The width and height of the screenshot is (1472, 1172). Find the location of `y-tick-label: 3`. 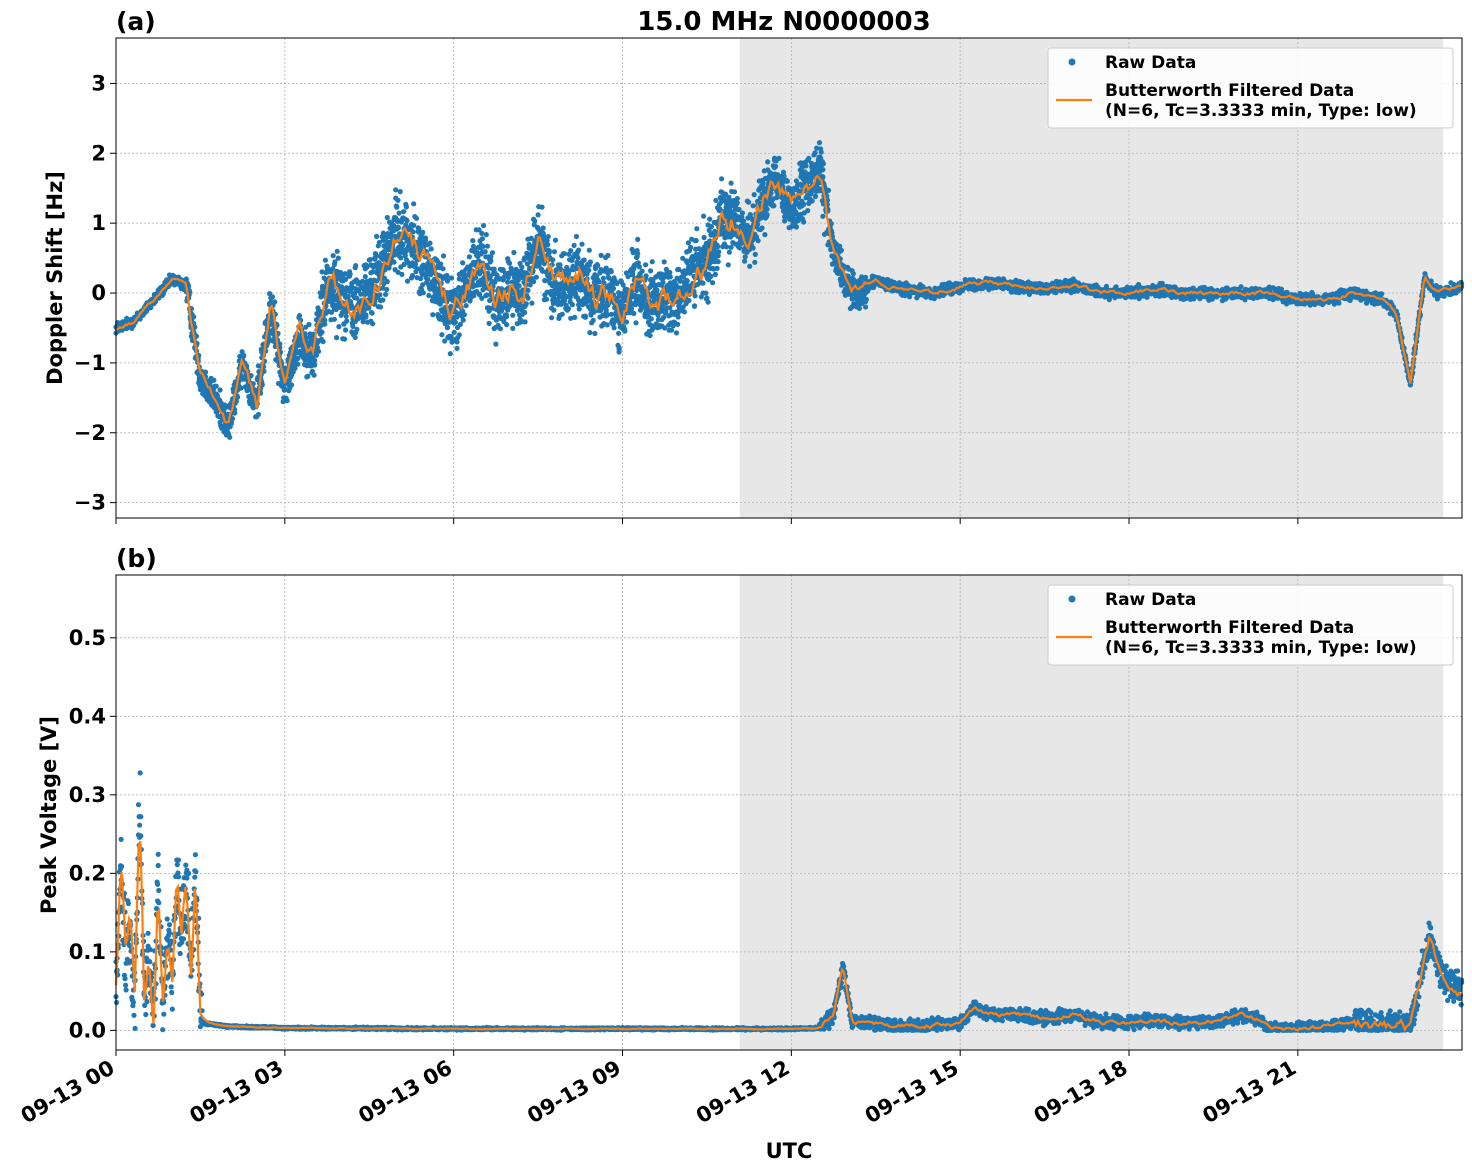

y-tick-label: 3 is located at coordinates (98, 83).